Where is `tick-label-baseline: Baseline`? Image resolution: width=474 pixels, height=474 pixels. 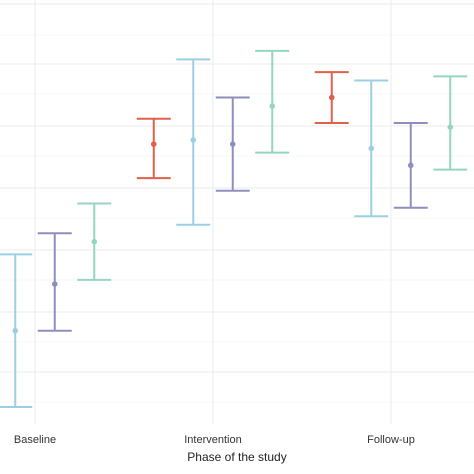 tick-label-baseline: Baseline is located at coordinates (35, 440).